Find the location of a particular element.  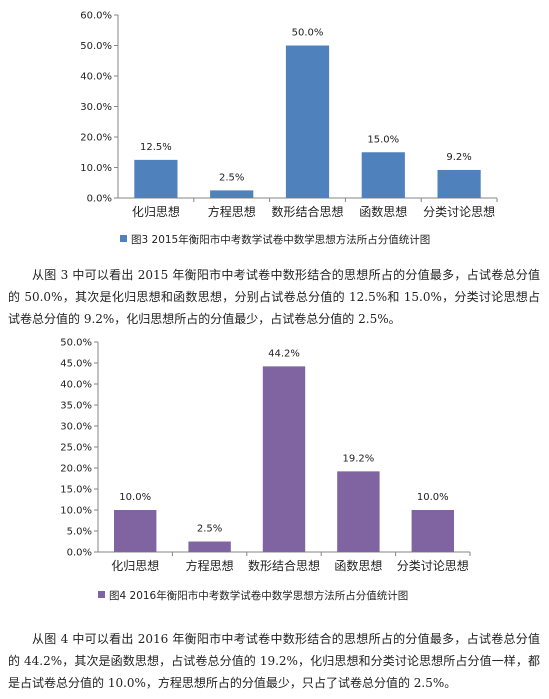

data-label: 12.5% is located at coordinates (156, 147).